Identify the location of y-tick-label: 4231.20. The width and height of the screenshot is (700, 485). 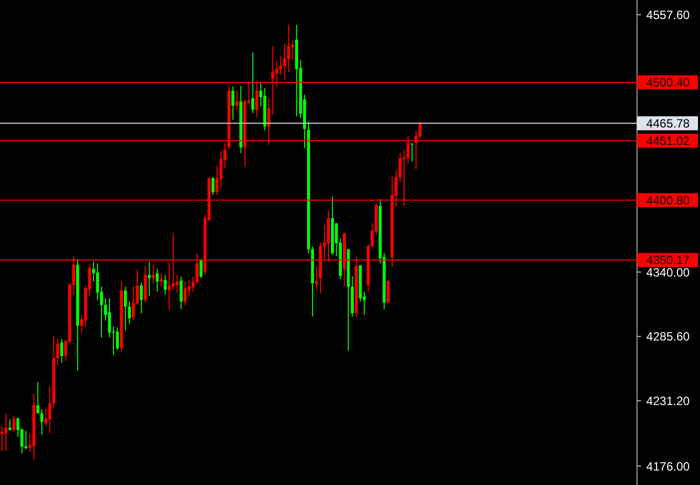
(668, 401).